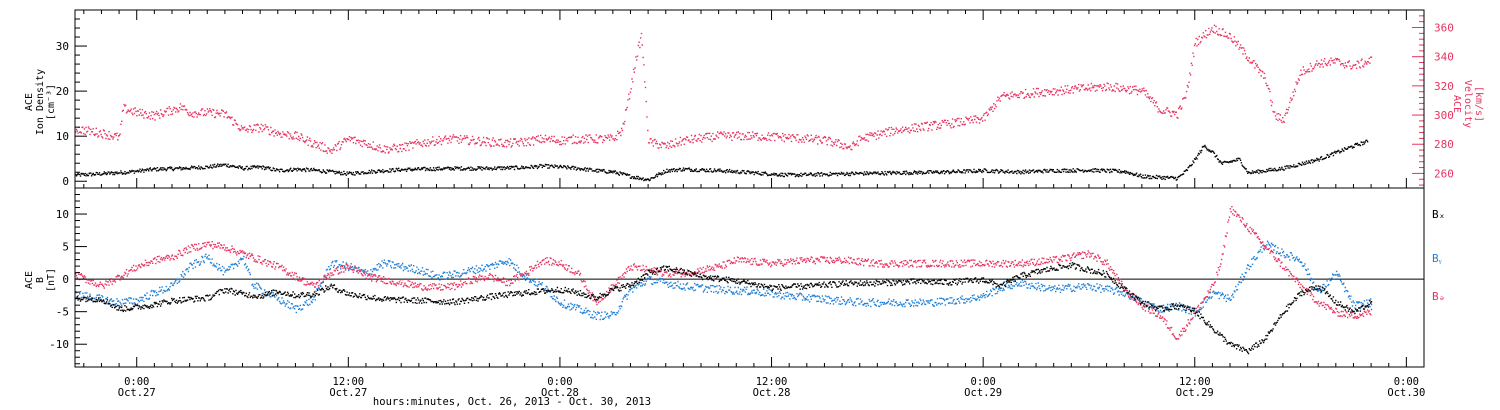  Describe the element at coordinates (40, 102) in the screenshot. I see `density-axis-label-2: Ion Density` at that location.